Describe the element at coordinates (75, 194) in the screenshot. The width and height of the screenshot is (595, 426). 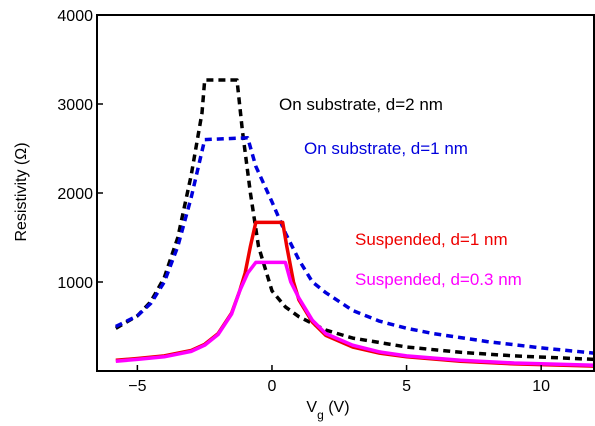
I see `y-tick-label-1: 2000` at that location.